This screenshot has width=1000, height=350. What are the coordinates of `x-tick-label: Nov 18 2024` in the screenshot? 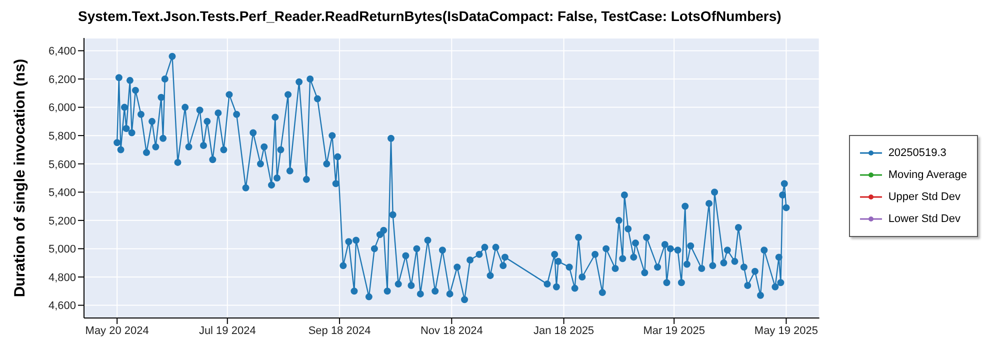 It's located at (451, 330).